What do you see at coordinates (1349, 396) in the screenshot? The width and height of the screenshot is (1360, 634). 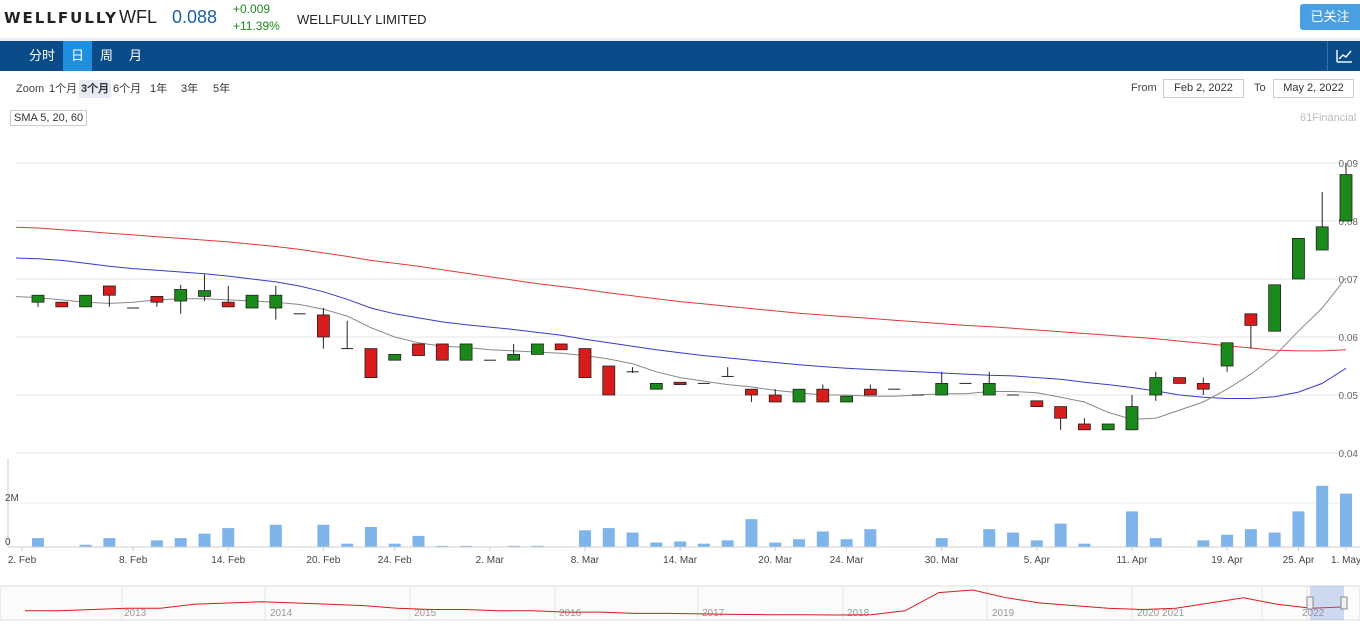 I see `y-axis-tick-label: 0.05` at bounding box center [1349, 396].